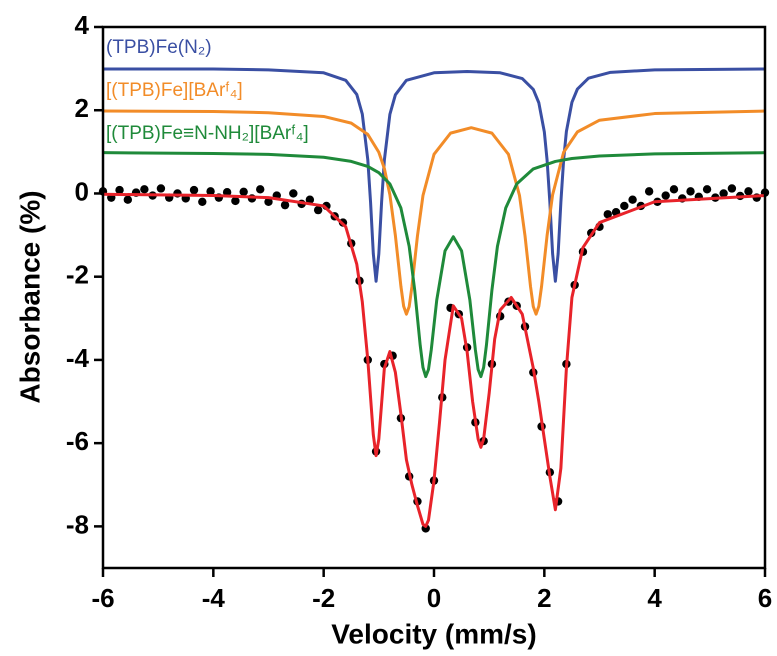  What do you see at coordinates (102, 598) in the screenshot?
I see `x-tick-label: -6` at bounding box center [102, 598].